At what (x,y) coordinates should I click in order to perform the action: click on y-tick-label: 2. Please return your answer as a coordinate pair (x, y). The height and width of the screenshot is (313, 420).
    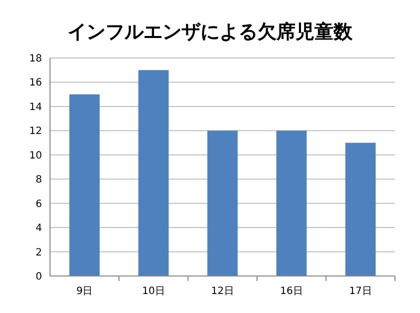
    Looking at the image, I should click on (39, 252).